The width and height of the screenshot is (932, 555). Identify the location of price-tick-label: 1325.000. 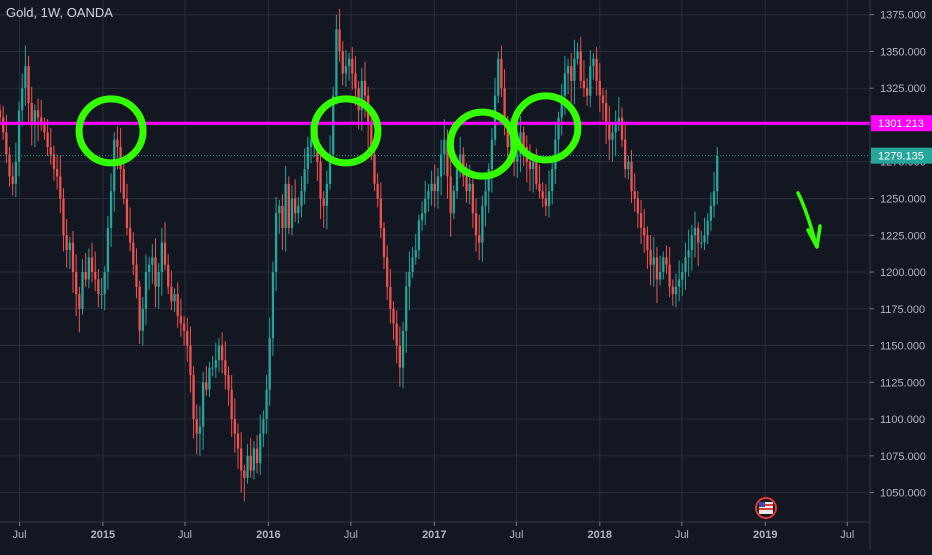
(903, 89).